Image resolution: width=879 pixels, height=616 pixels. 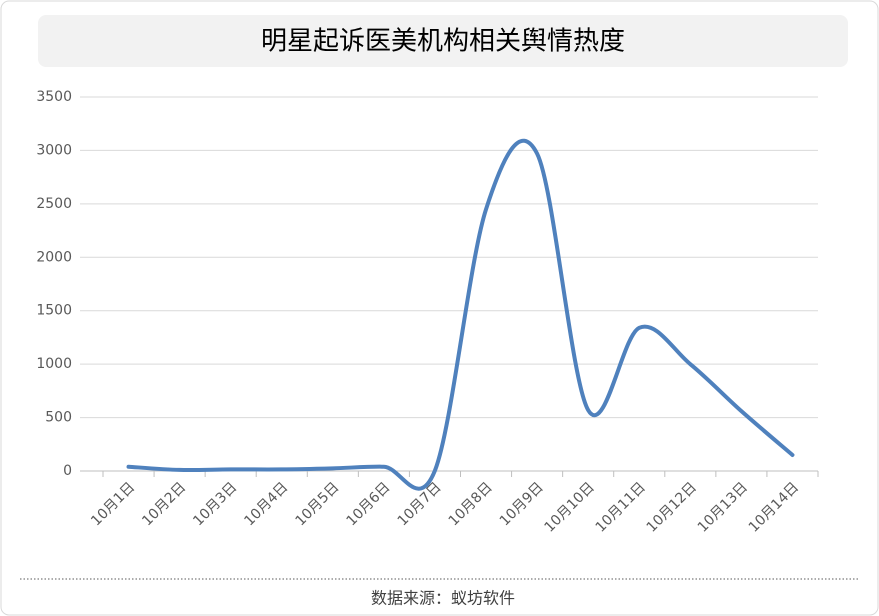 I want to click on y-tick-label: 3500, so click(x=54, y=97).